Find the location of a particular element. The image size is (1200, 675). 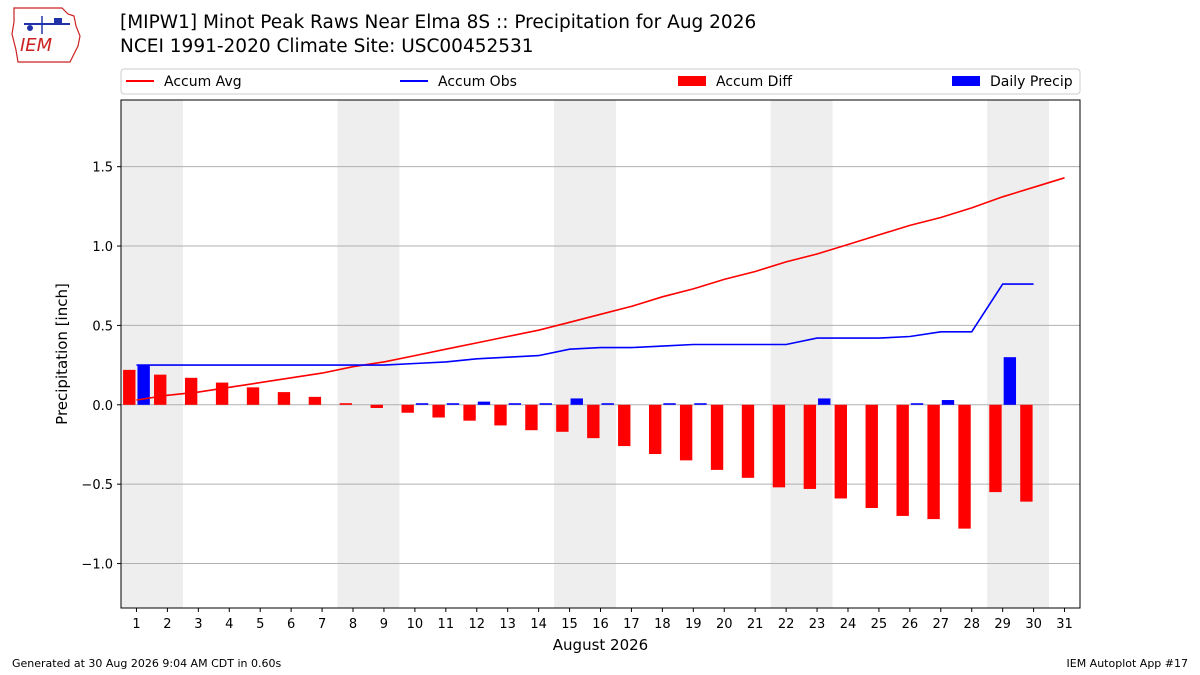

y-axis-label: Precipitation [inch] is located at coordinates (62, 354).